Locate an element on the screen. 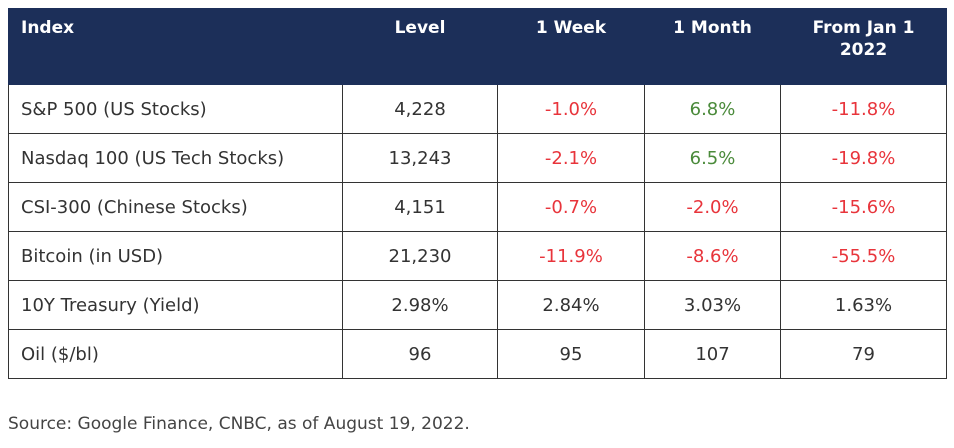 This screenshot has height=448, width=954. index-name-cell: CSI-300 (Chinese Stocks) is located at coordinates (175, 207).